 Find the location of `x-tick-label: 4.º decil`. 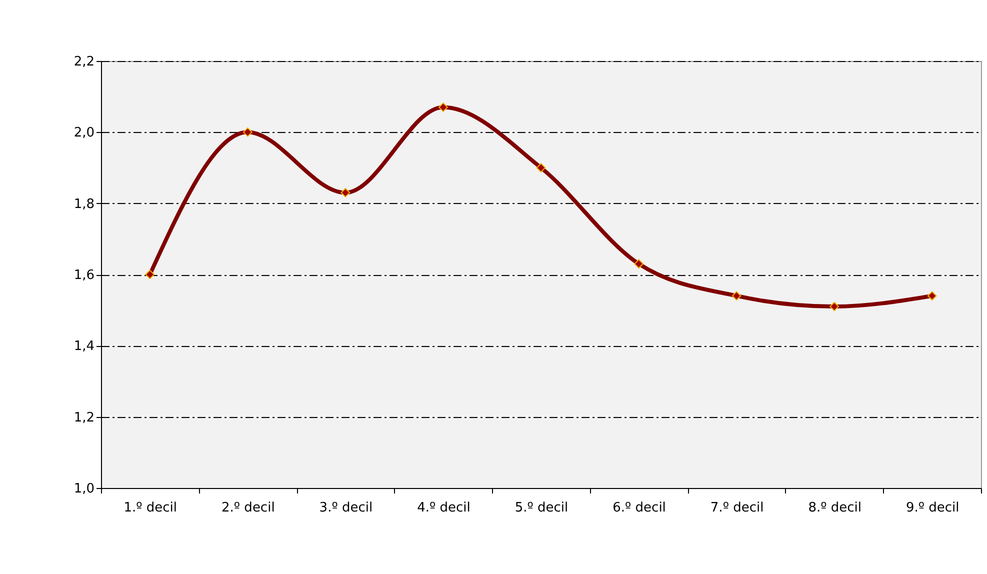

x-tick-label: 4.º decil is located at coordinates (443, 508).